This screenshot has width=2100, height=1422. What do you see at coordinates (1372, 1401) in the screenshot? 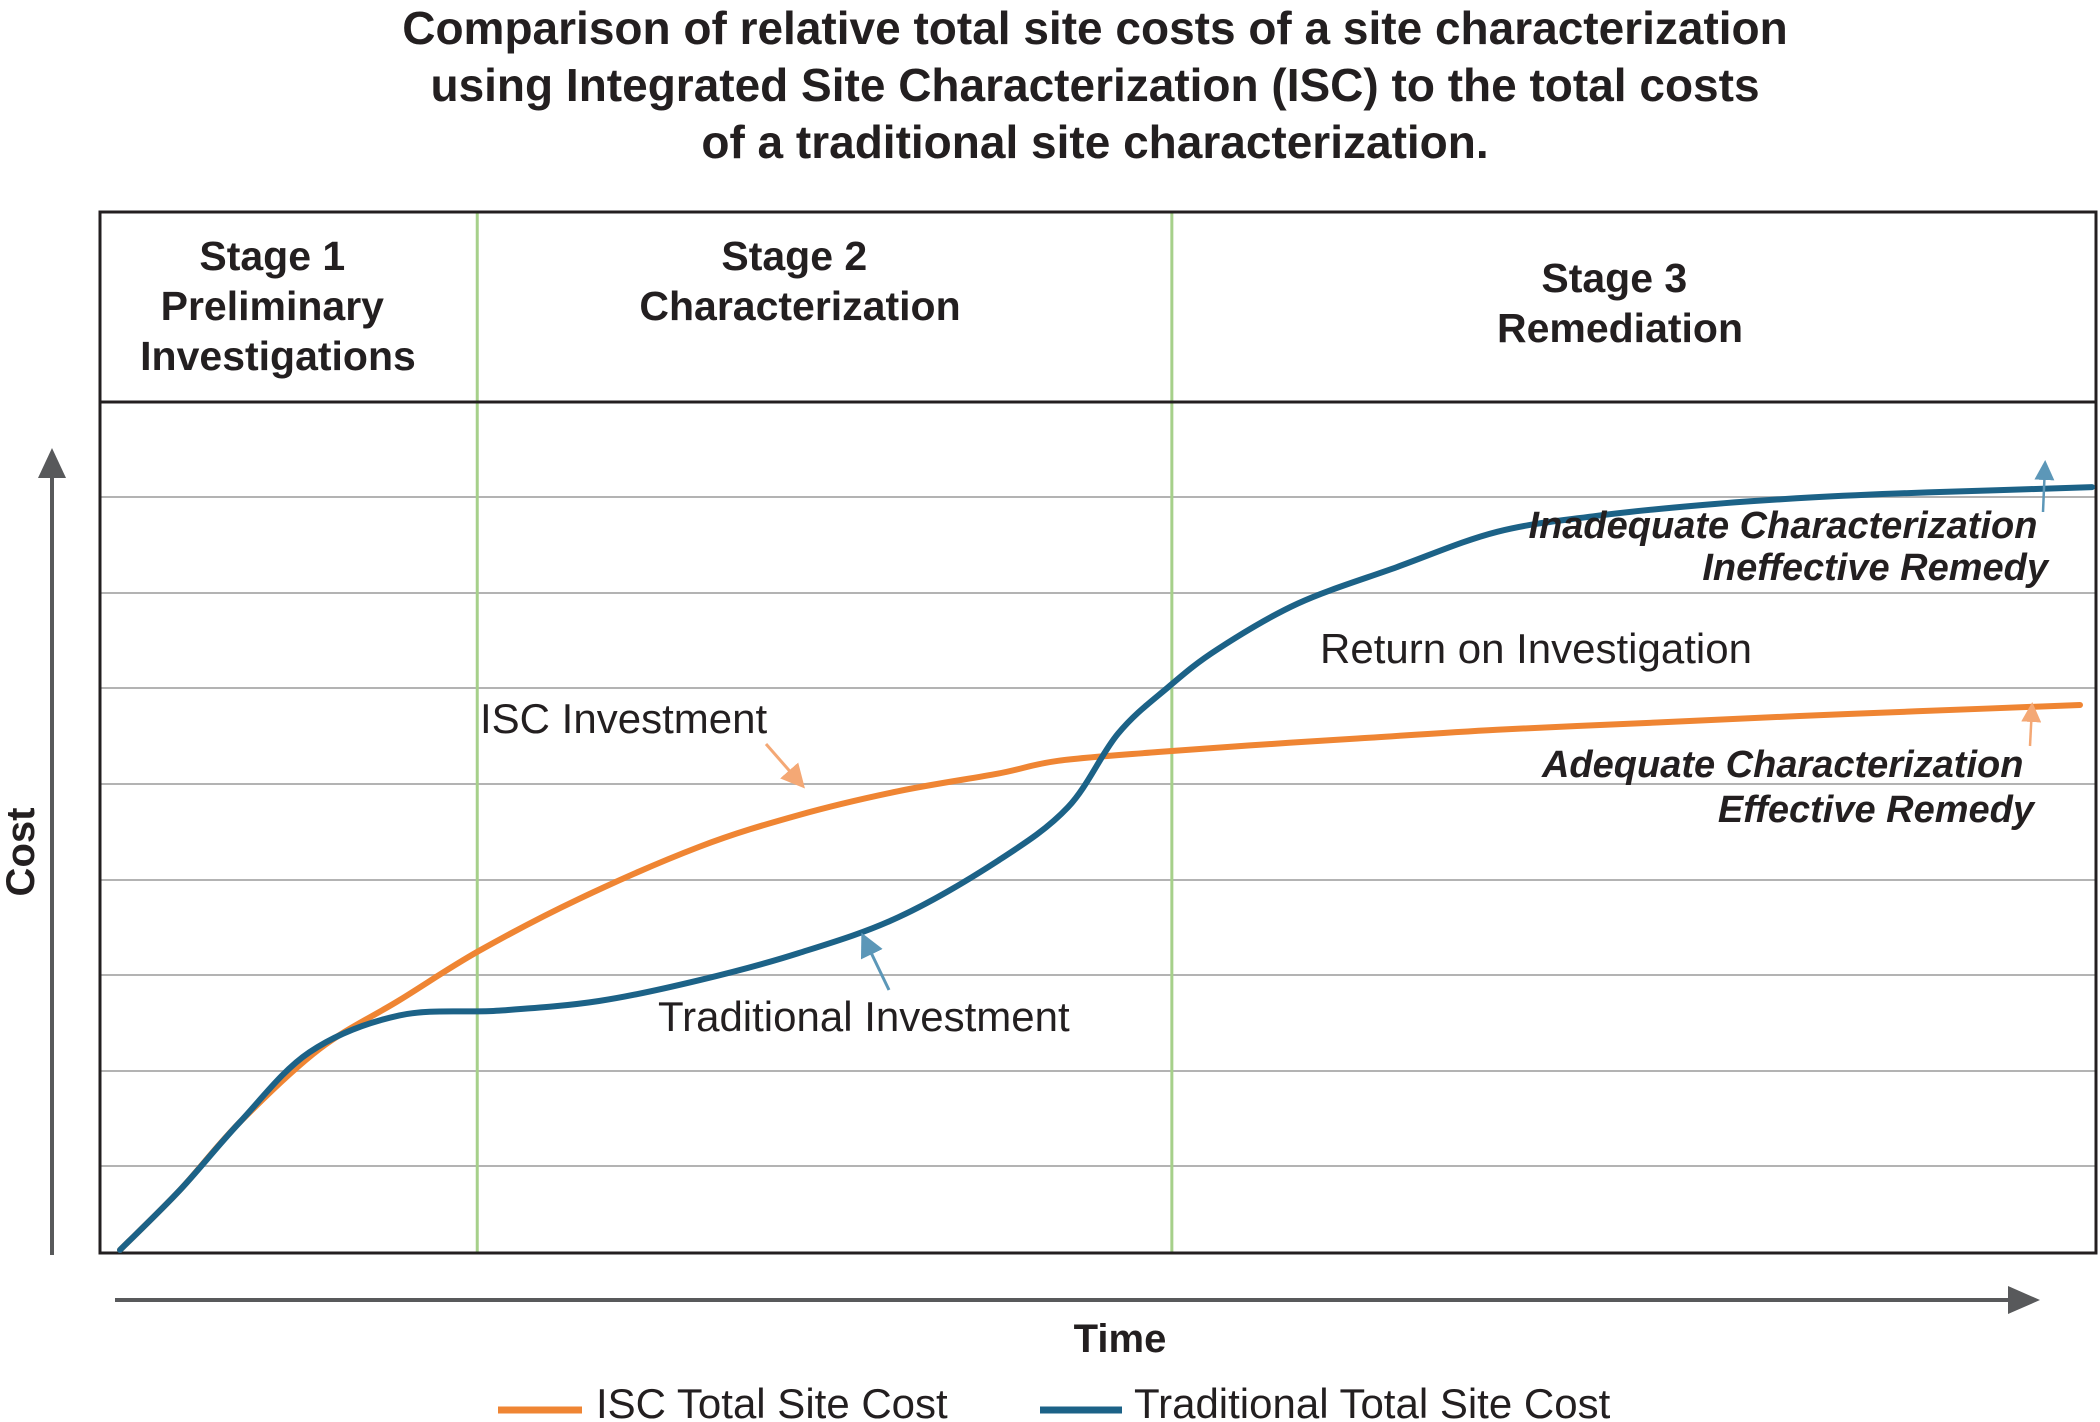
I see `legend-label-traditional: Traditional Total Site Cost` at bounding box center [1372, 1401].